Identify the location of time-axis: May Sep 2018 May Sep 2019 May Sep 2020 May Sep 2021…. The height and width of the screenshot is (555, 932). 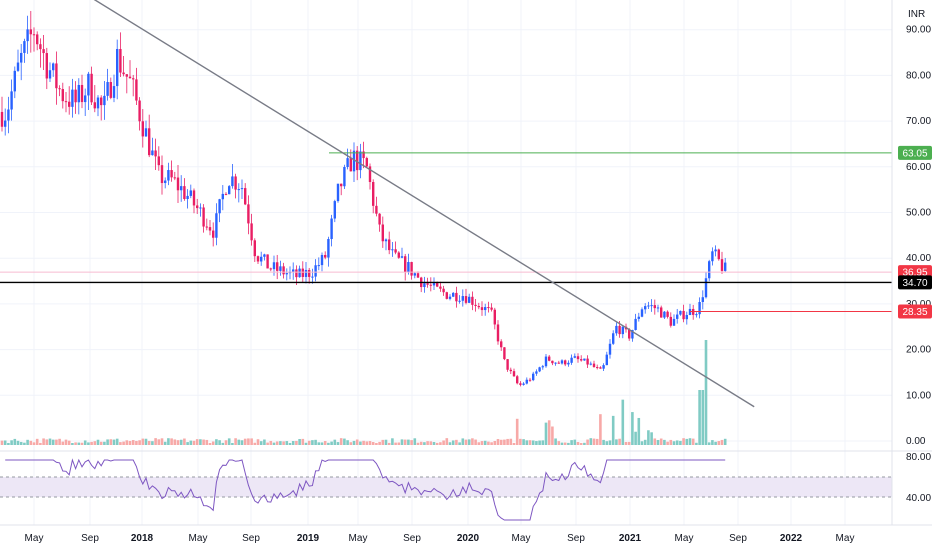
(440, 538).